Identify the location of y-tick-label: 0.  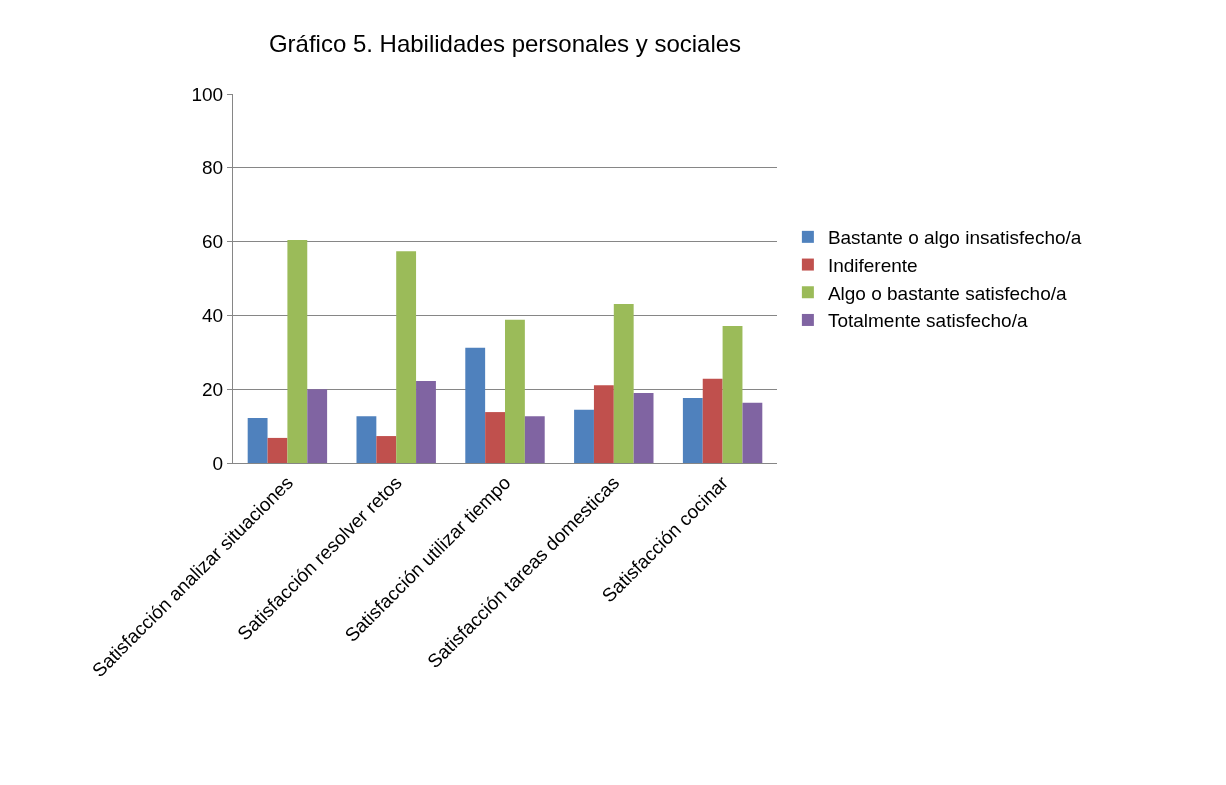
(218, 463).